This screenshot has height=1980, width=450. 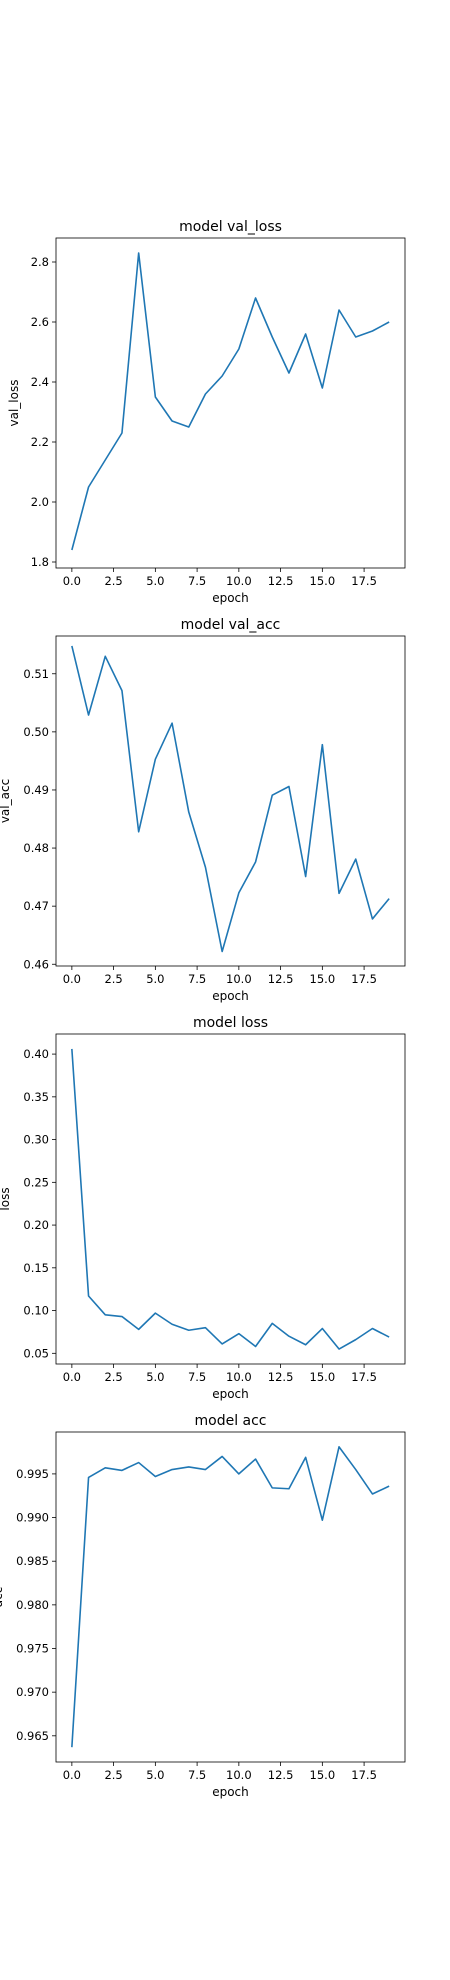 I want to click on y-tick-label: 0.35, so click(x=36, y=1097).